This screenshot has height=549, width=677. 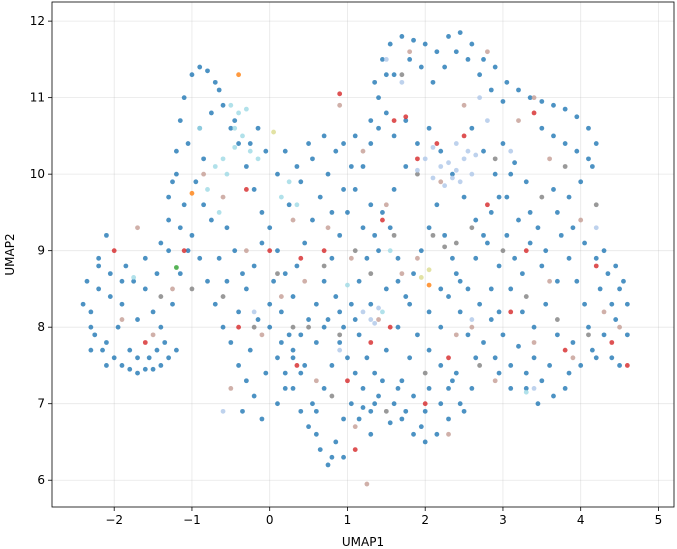 I want to click on y-tick-label: 10, so click(x=37, y=174).